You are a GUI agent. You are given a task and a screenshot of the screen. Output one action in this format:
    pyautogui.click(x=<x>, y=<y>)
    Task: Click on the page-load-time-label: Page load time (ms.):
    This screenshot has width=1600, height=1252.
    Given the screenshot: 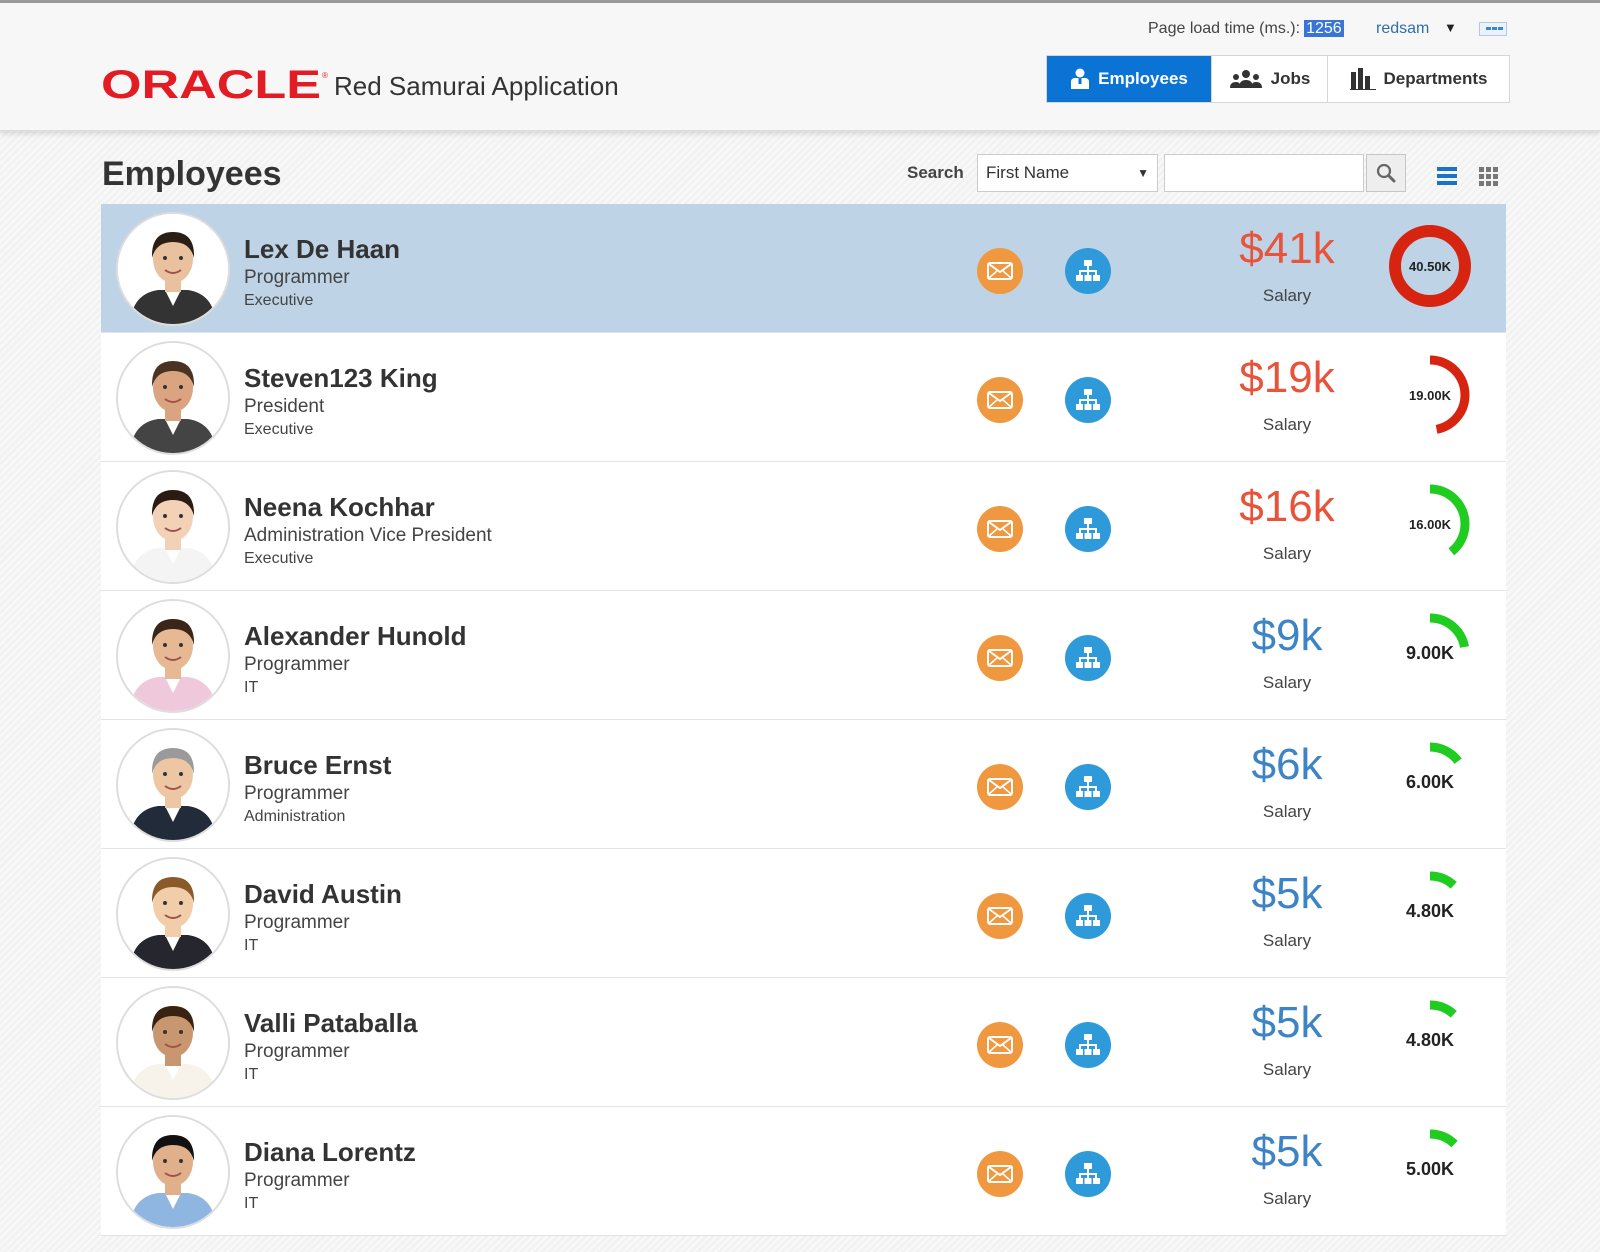 What is the action you would take?
    pyautogui.click(x=1224, y=28)
    